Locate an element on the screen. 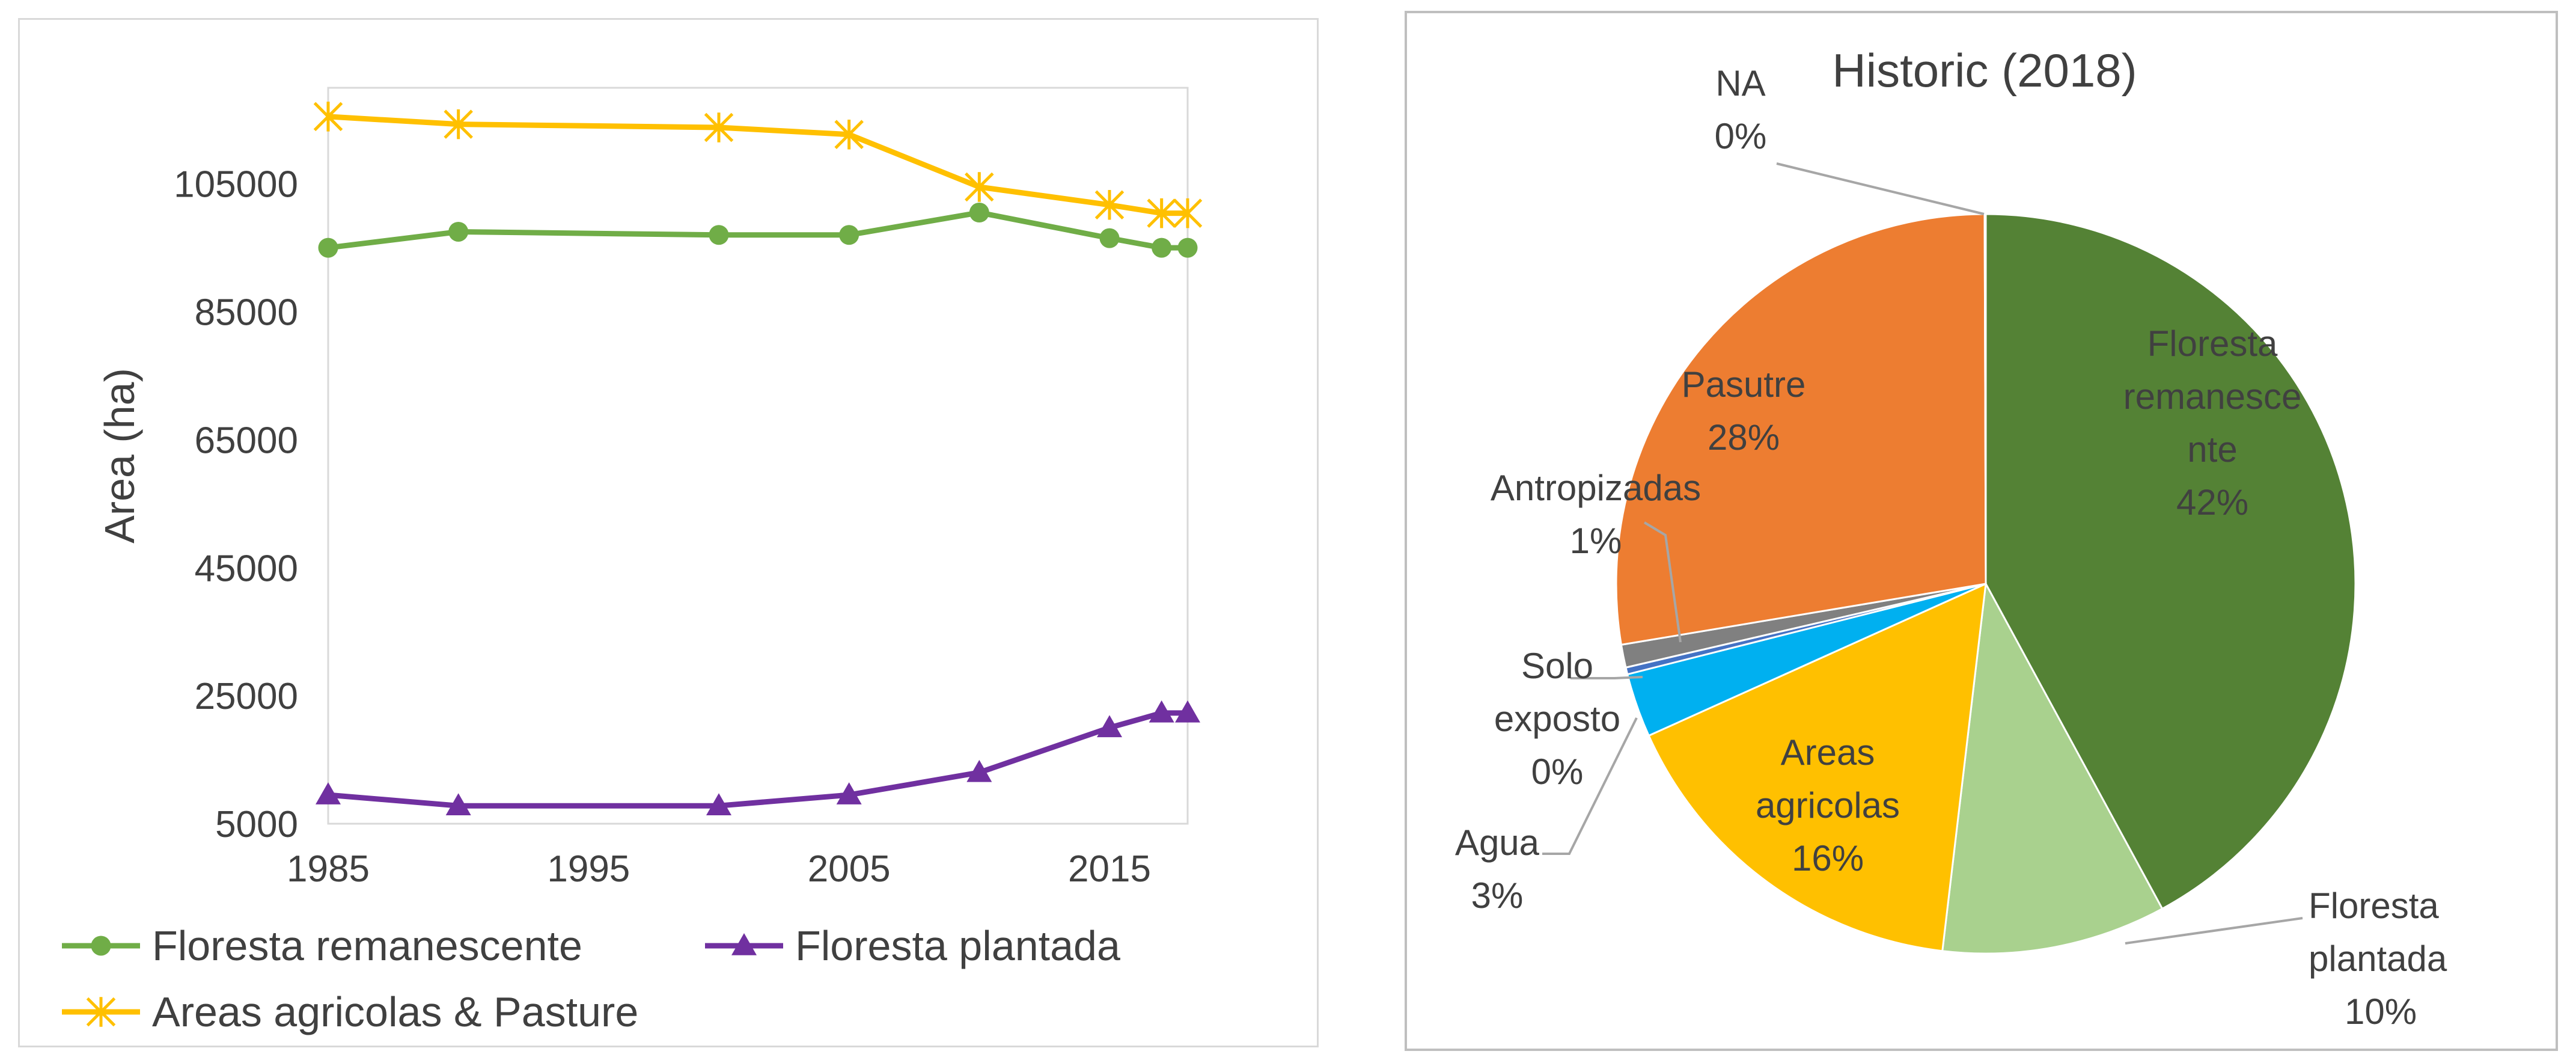 This screenshot has width=2576, height=1063. slice-percent: 28% is located at coordinates (1744, 437).